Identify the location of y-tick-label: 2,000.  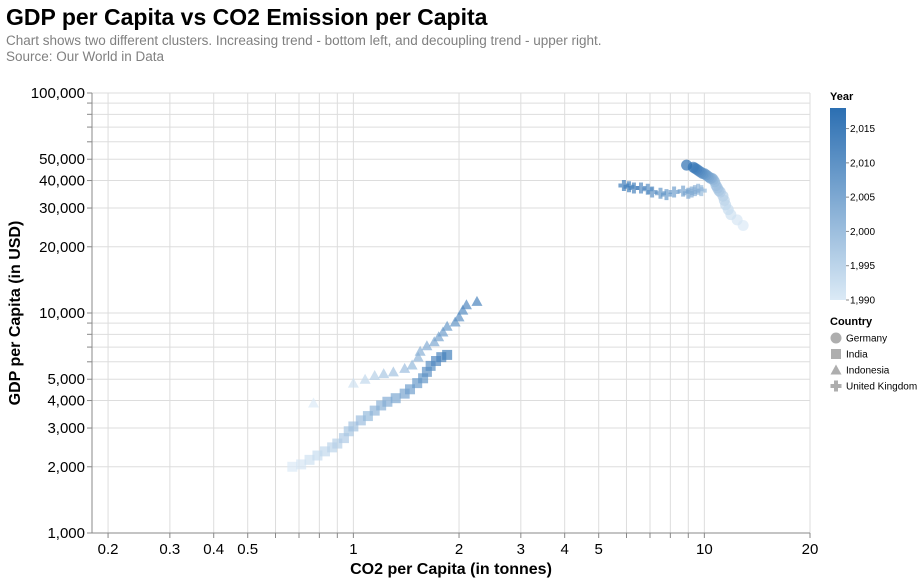
(66, 467).